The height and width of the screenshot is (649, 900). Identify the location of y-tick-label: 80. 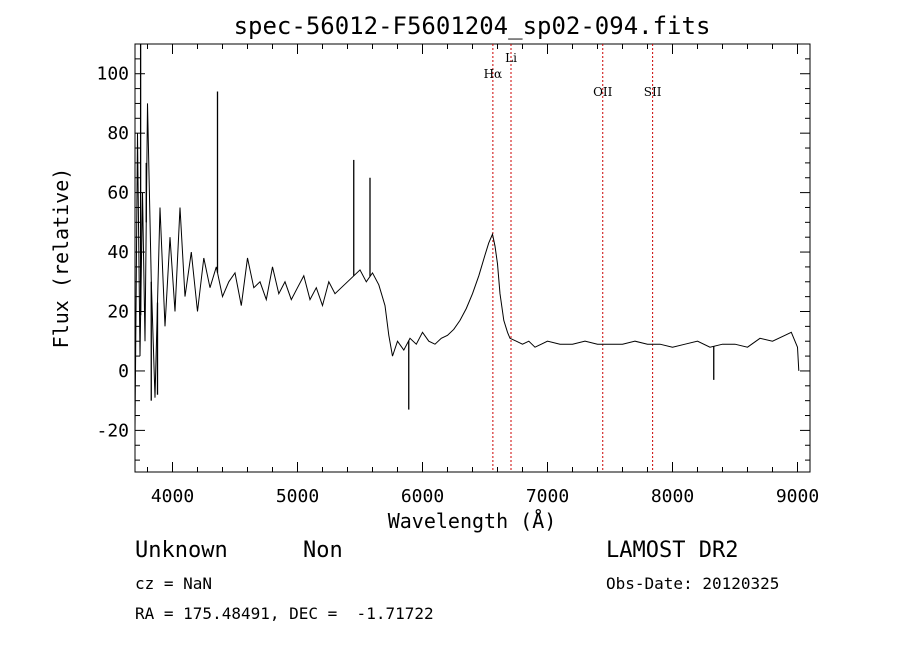
(118, 133).